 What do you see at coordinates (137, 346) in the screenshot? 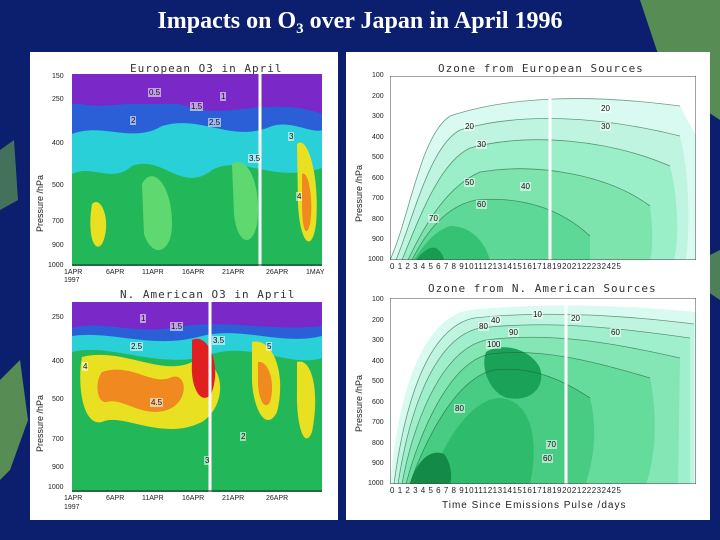
I see `left-bottom-contour-label: 2.5` at bounding box center [137, 346].